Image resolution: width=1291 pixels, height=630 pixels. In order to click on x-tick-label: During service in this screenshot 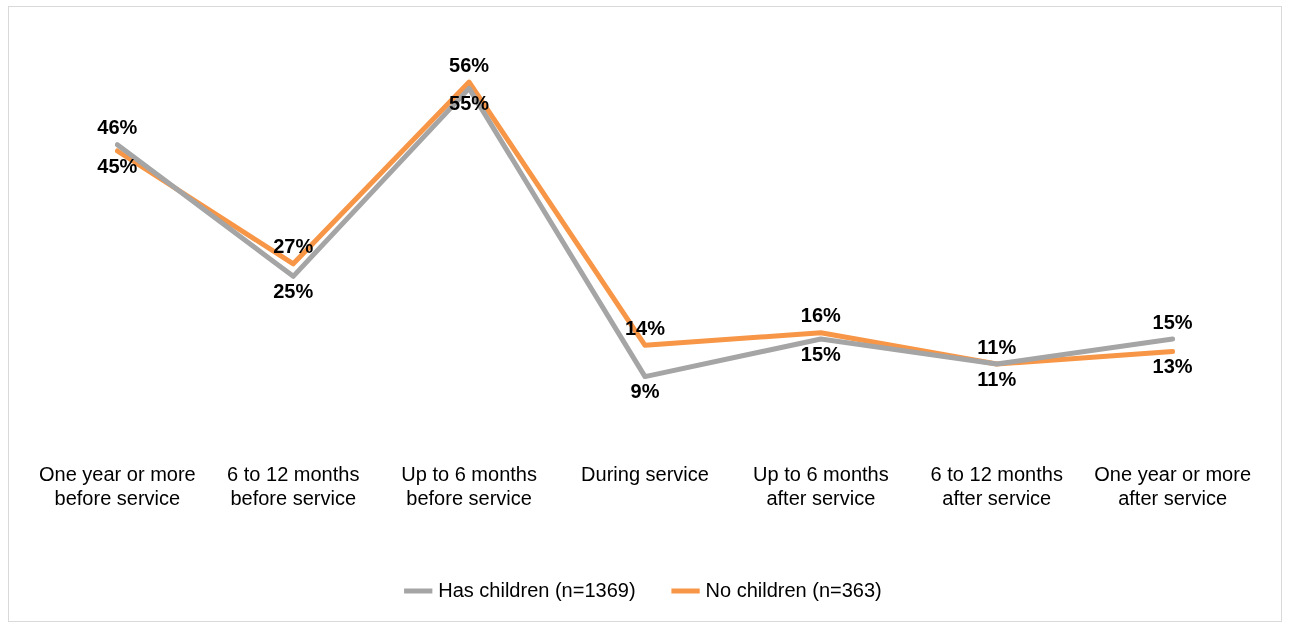, I will do `click(645, 473)`.